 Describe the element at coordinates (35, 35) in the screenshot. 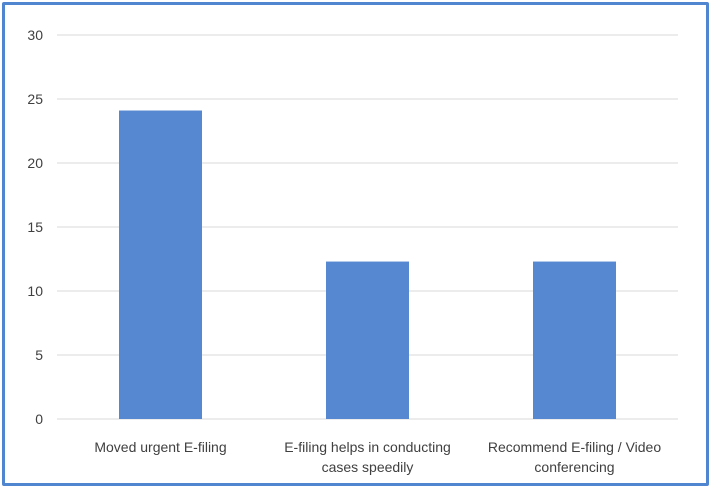

I see `y-tick-label: 30` at that location.